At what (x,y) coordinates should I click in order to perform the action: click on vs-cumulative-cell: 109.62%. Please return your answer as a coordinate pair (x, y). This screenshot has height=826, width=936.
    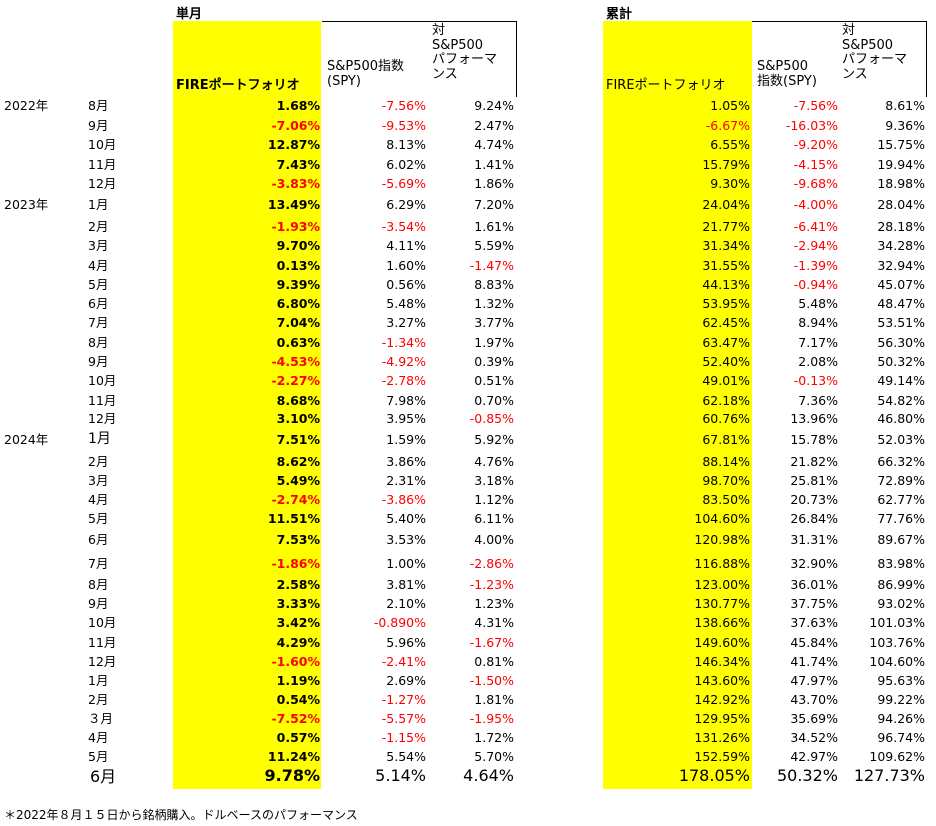
    Looking at the image, I should click on (897, 756).